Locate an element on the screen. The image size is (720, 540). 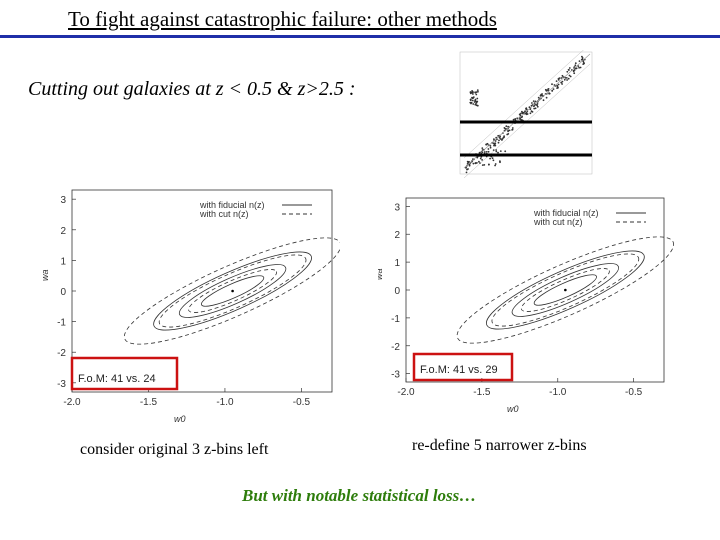
solid-contour is located at coordinates (232, 291).